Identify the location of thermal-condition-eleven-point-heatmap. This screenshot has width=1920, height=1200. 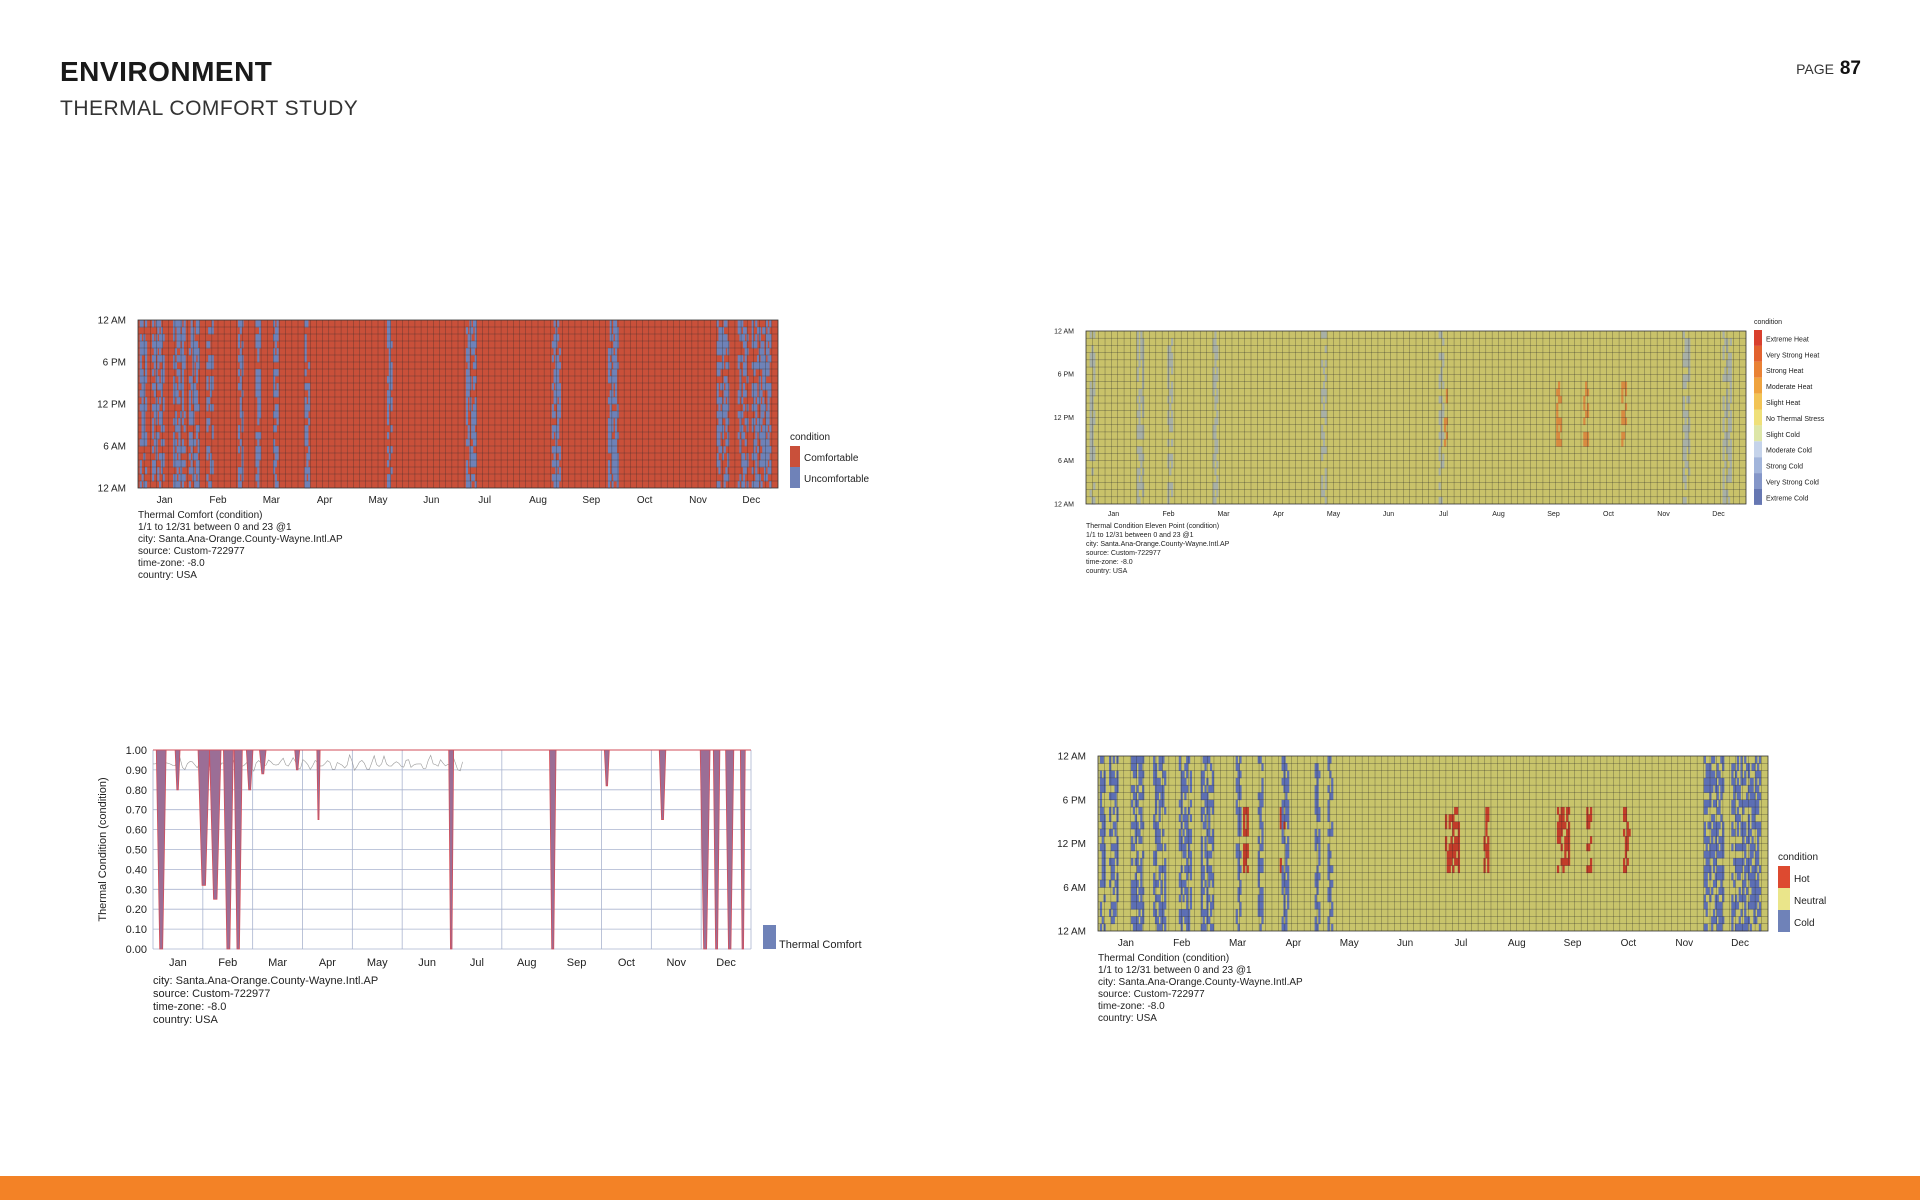
(1423, 417).